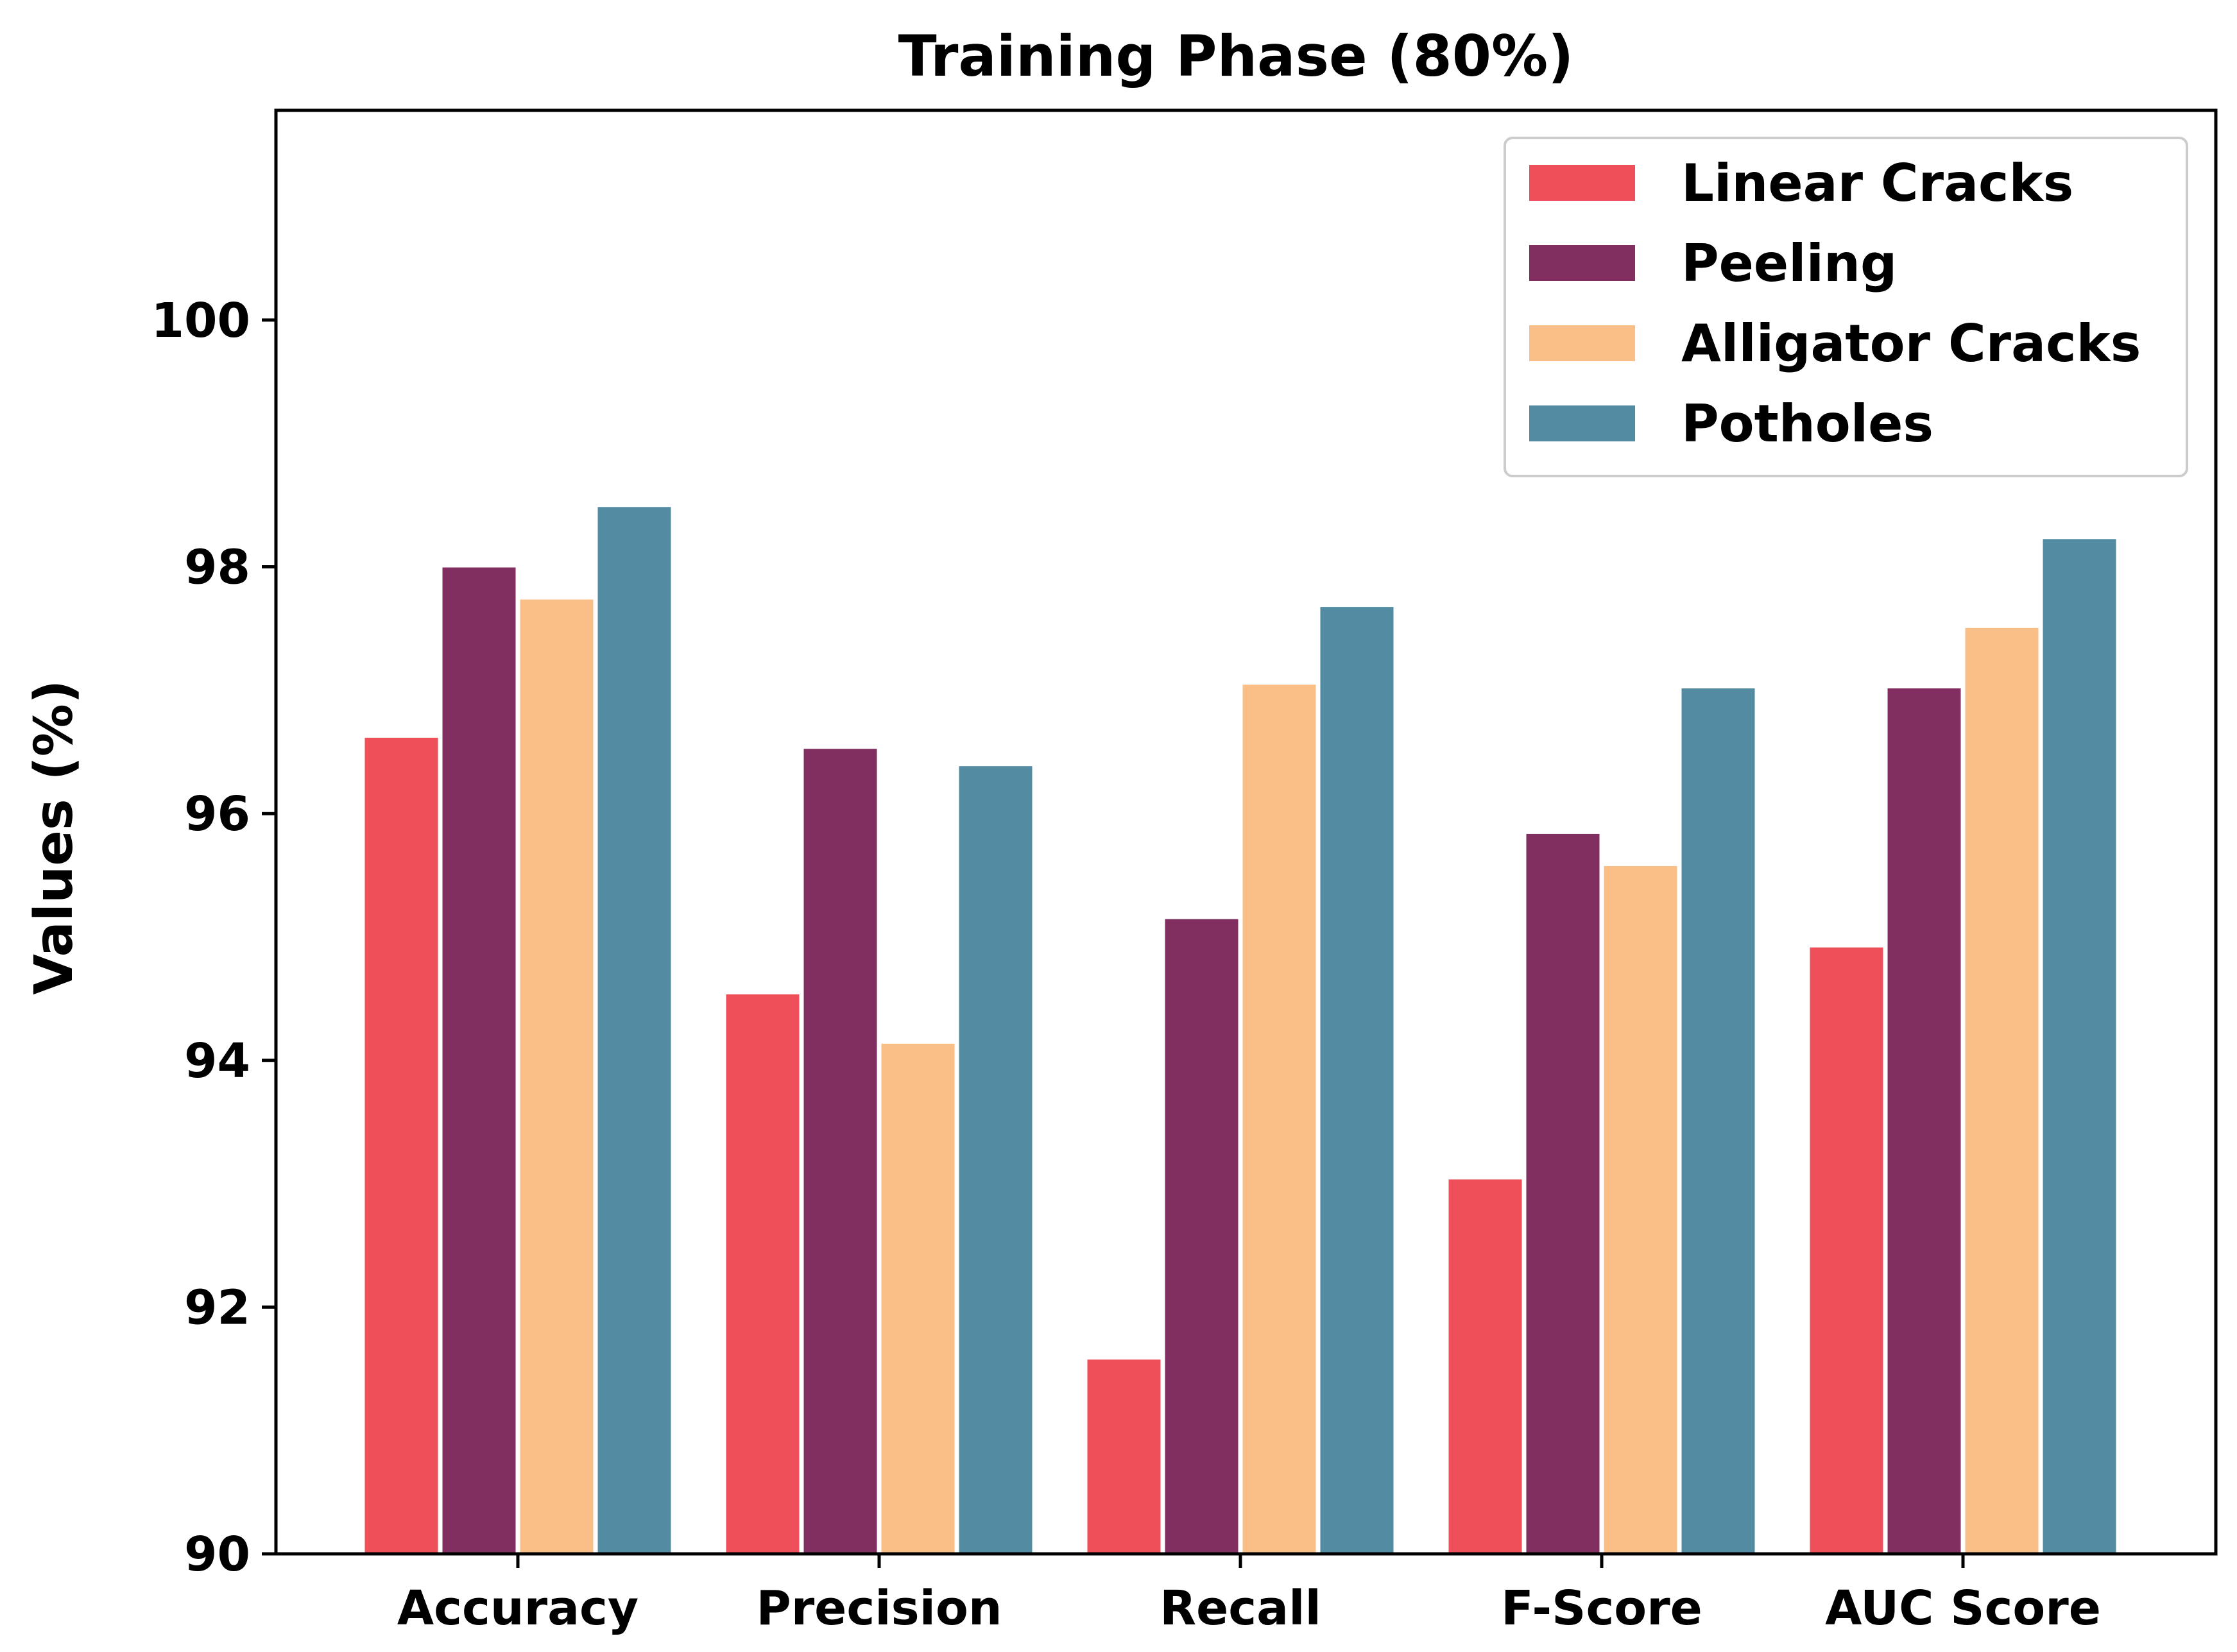  I want to click on bar-potholes-auc-score, so click(2079, 1046).